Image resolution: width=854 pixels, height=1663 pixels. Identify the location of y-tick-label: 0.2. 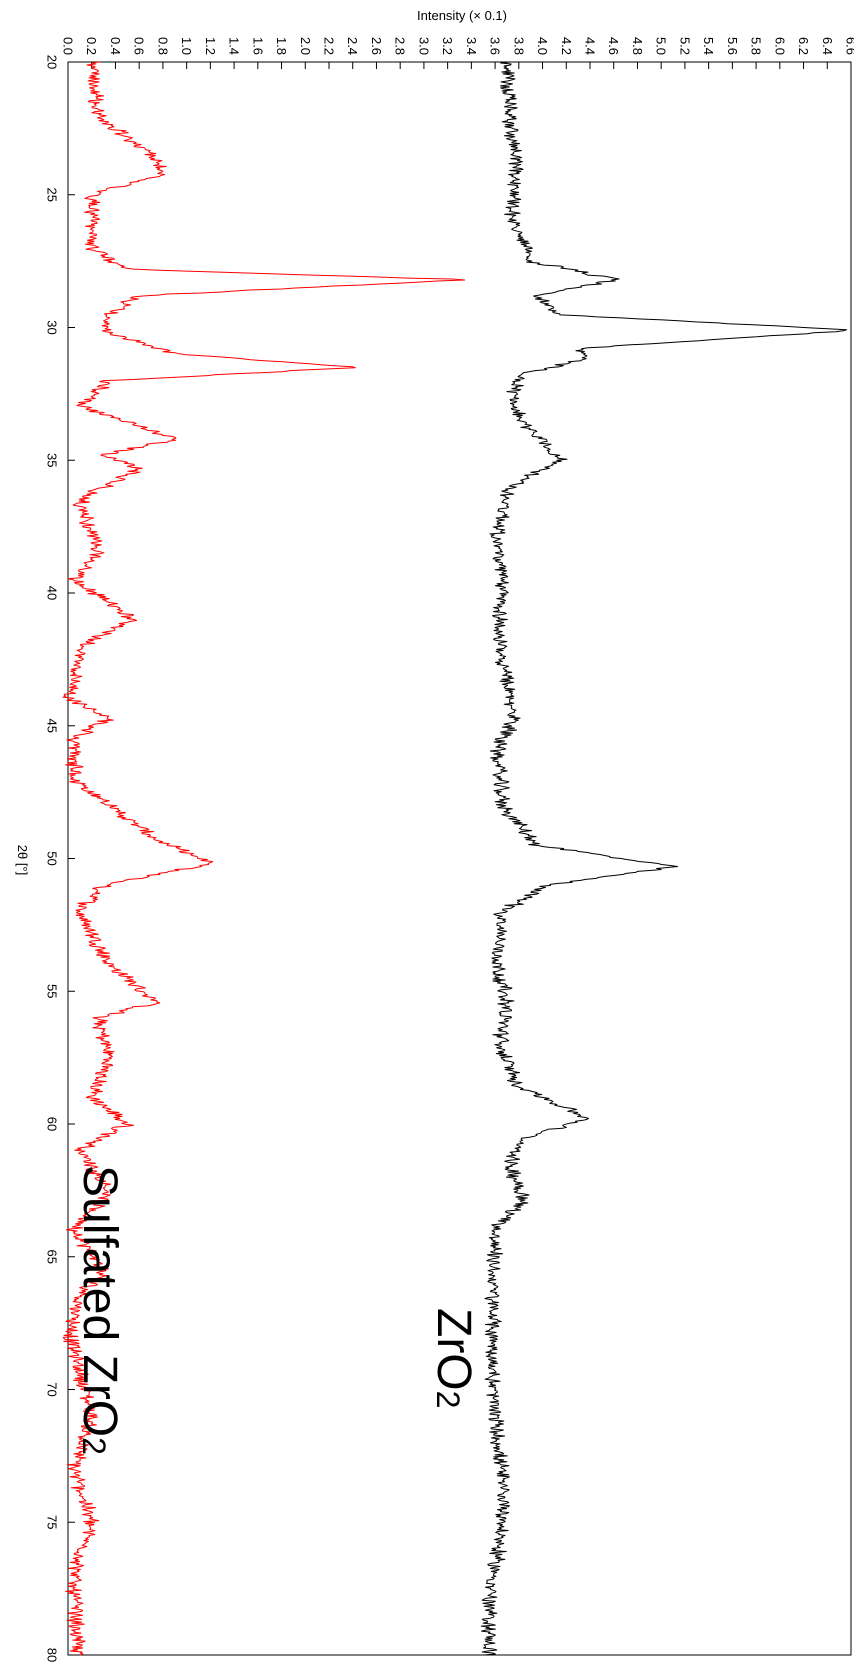
(91, 46).